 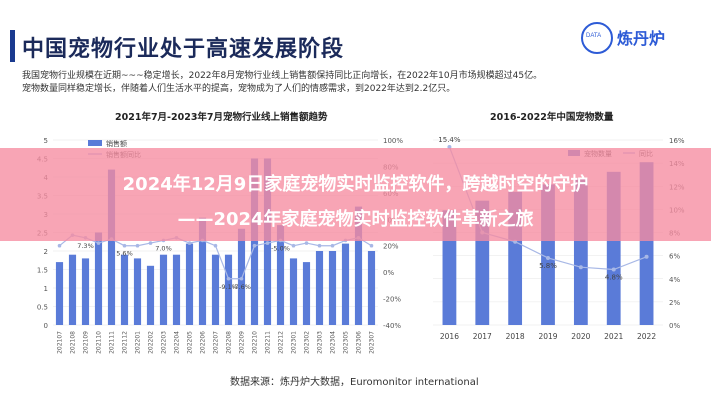 I want to click on x-tick-label: 202107, so click(x=60, y=342).